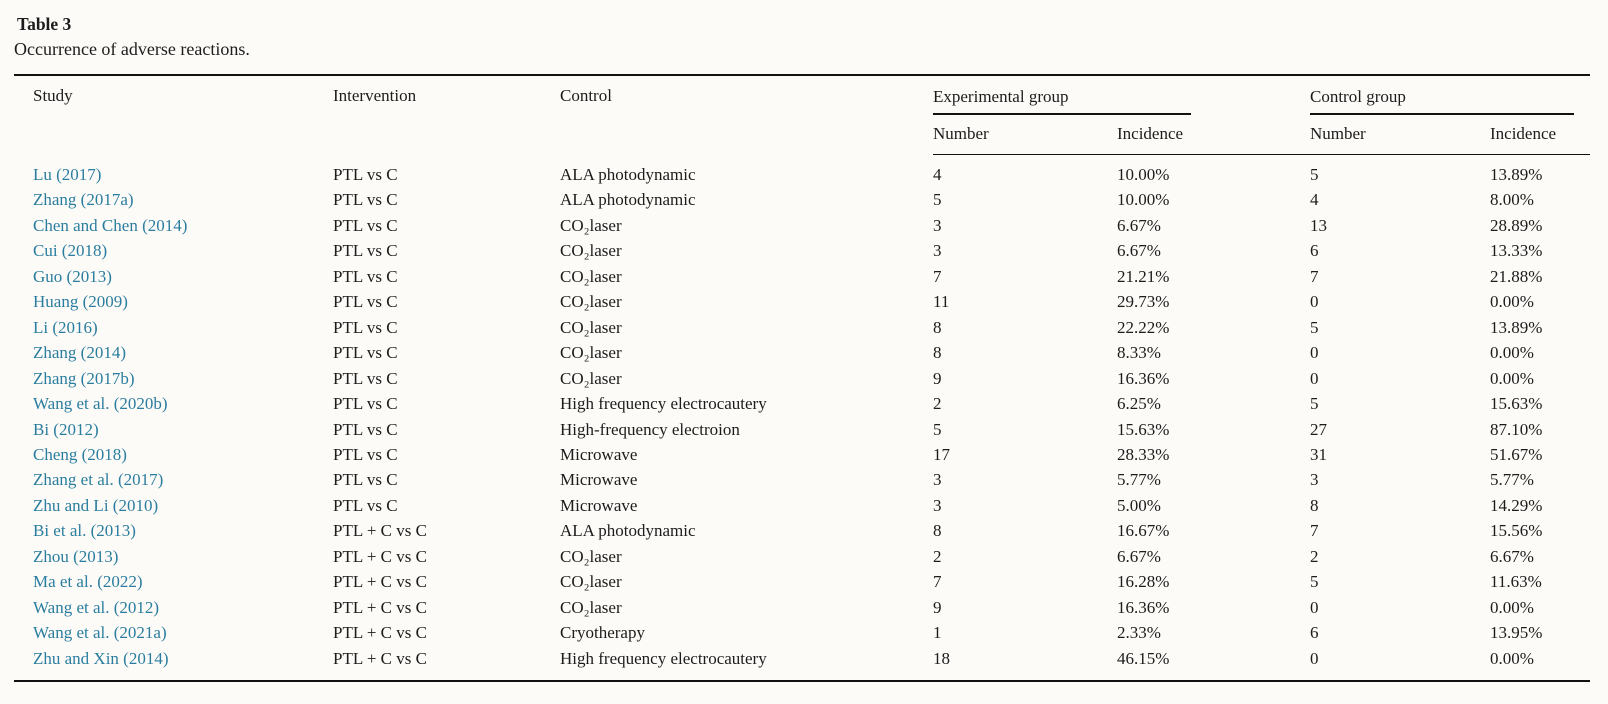  I want to click on study-citation-link: Ma et al. (2022), so click(88, 582).